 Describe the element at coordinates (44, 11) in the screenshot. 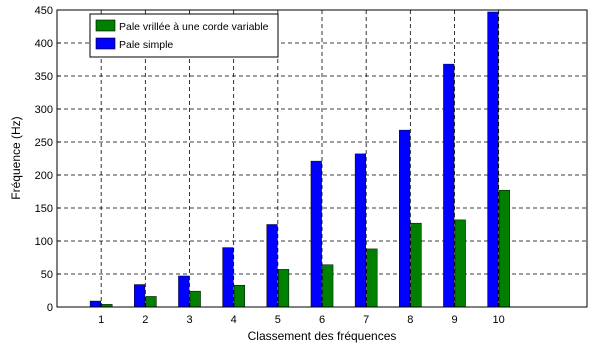

I see `y-tick-label-450: 450` at that location.